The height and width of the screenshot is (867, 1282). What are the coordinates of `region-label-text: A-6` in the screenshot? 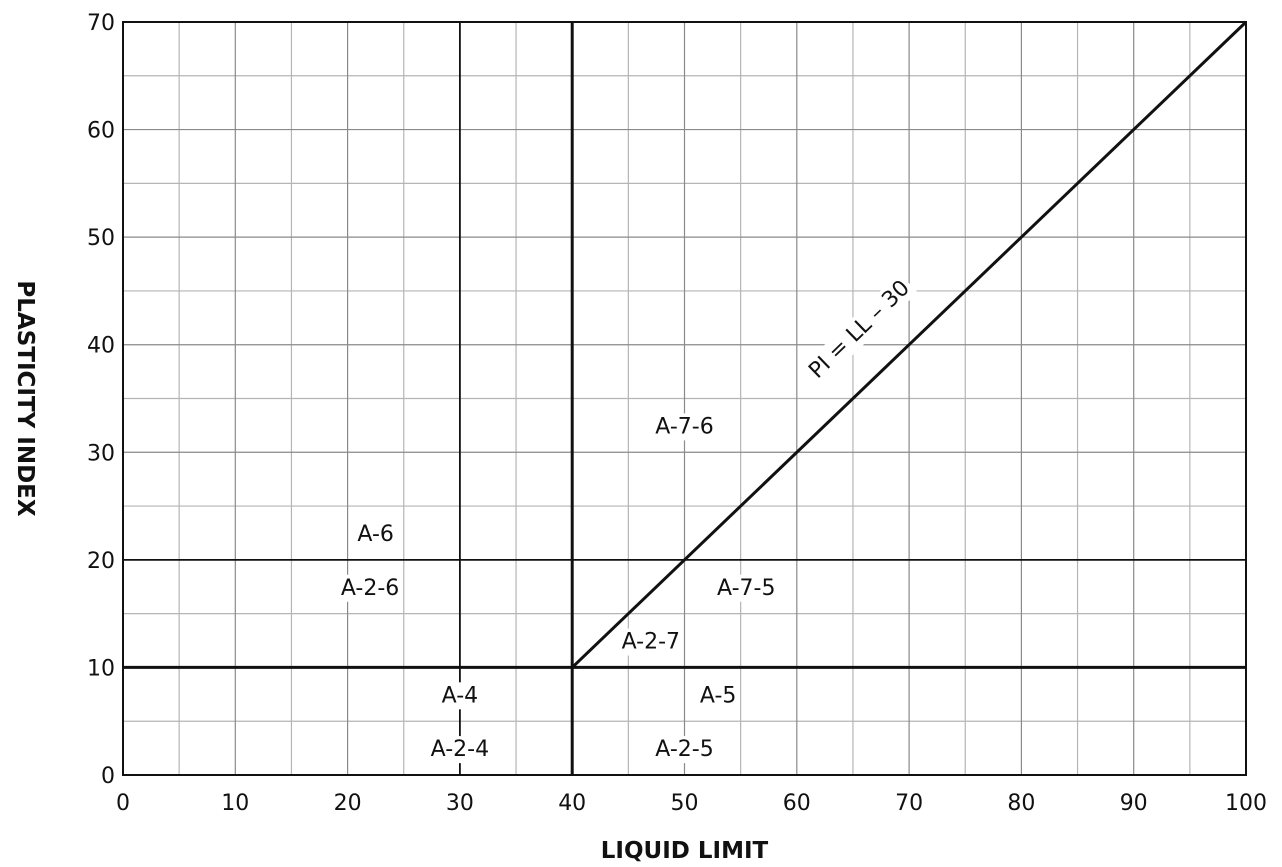 It's located at (375, 534).